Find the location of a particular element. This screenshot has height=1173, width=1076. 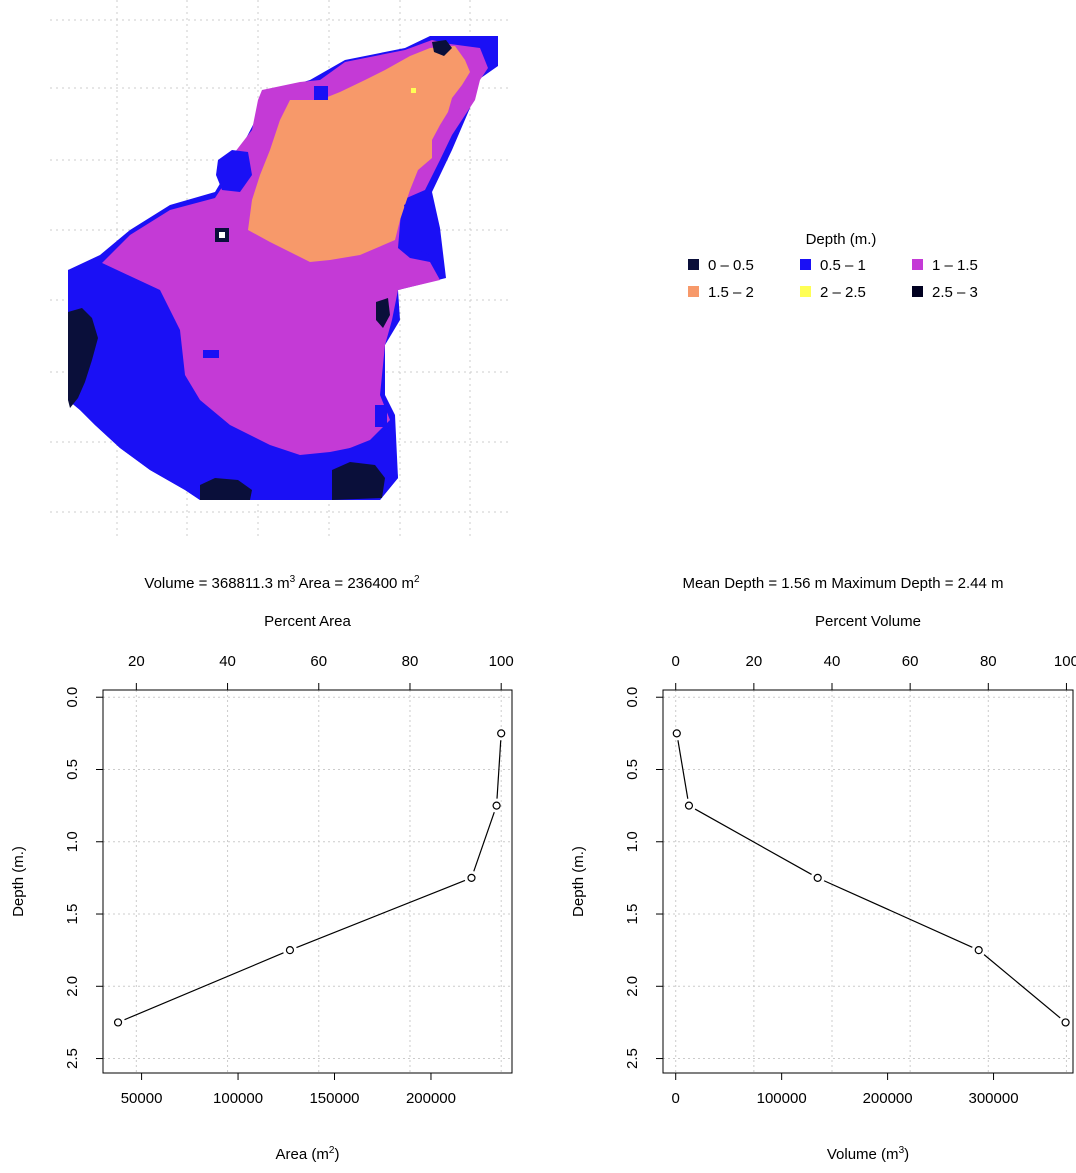

zone-0-0.5-east is located at coordinates (383, 313).